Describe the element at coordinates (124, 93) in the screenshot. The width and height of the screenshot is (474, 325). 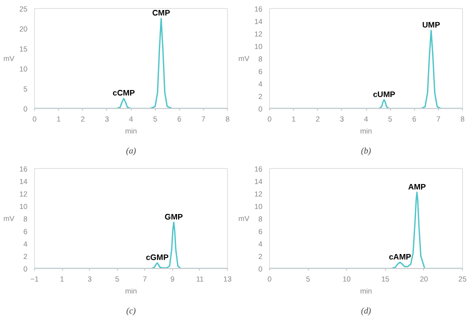
I see `annotation: cCMP` at that location.